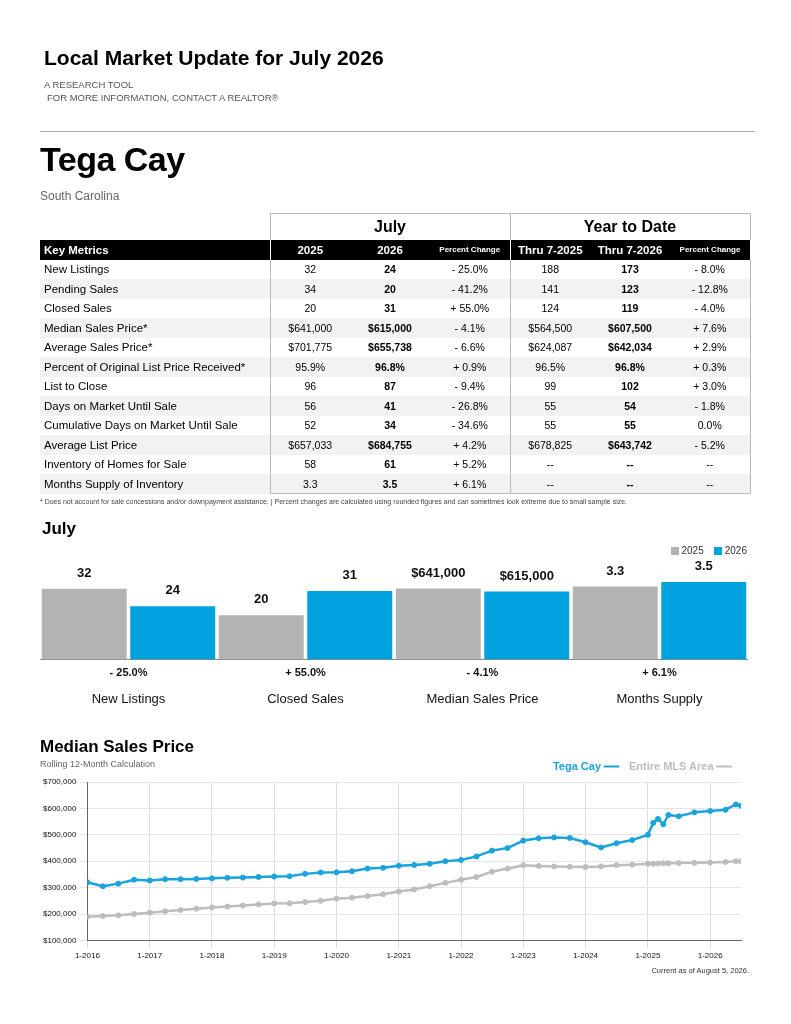 The height and width of the screenshot is (1024, 791). I want to click on legend-label: Entire MLS Area, so click(671, 765).